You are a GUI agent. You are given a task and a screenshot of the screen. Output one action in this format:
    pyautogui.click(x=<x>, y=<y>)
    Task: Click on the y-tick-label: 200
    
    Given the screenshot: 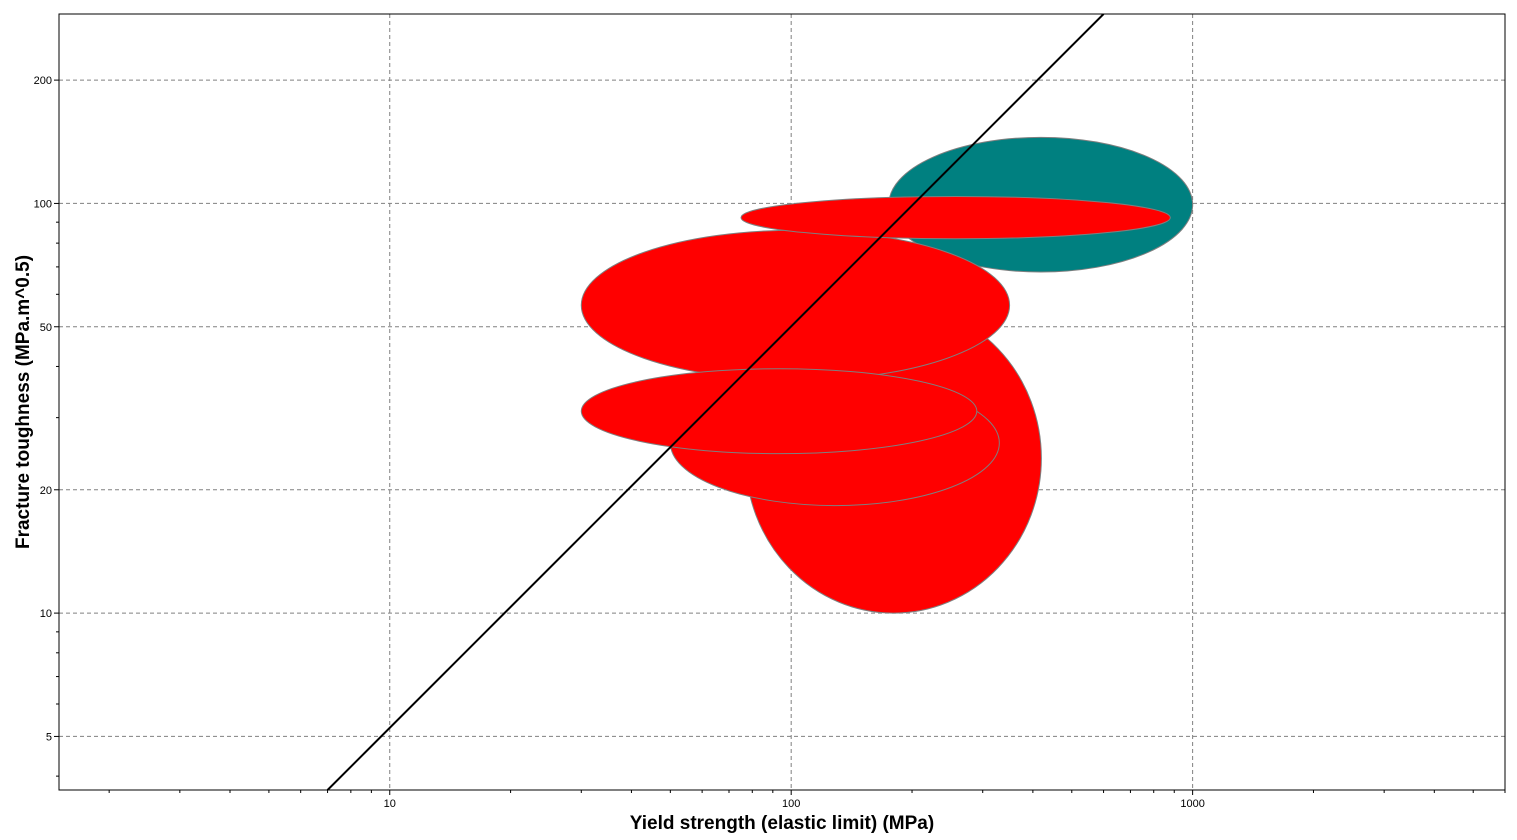 What is the action you would take?
    pyautogui.click(x=43, y=81)
    